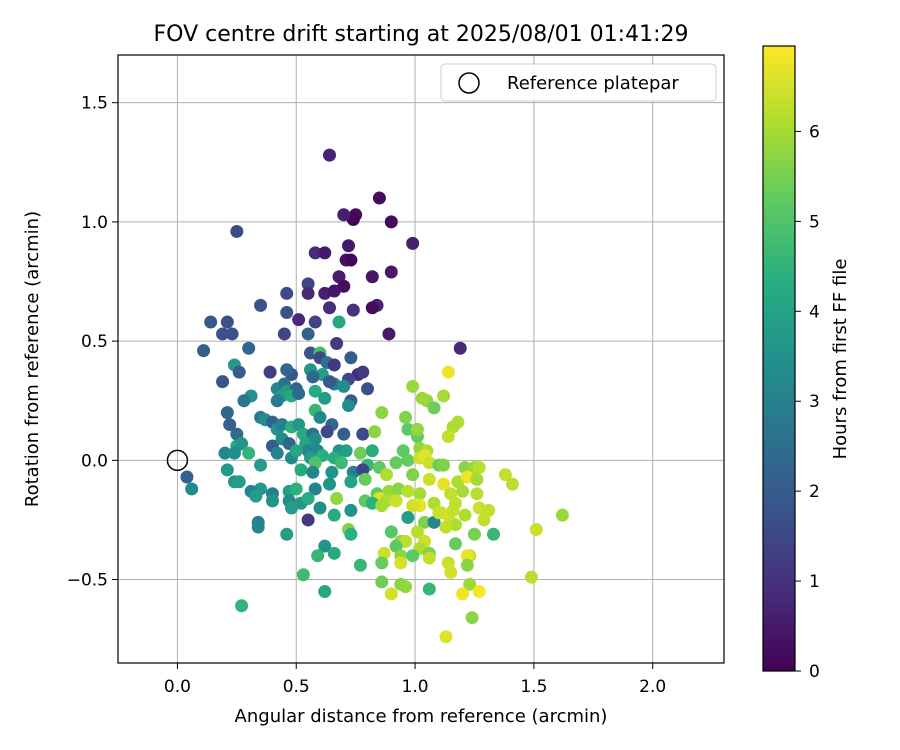  Describe the element at coordinates (94, 223) in the screenshot. I see `y-tick-label: 1.0` at that location.